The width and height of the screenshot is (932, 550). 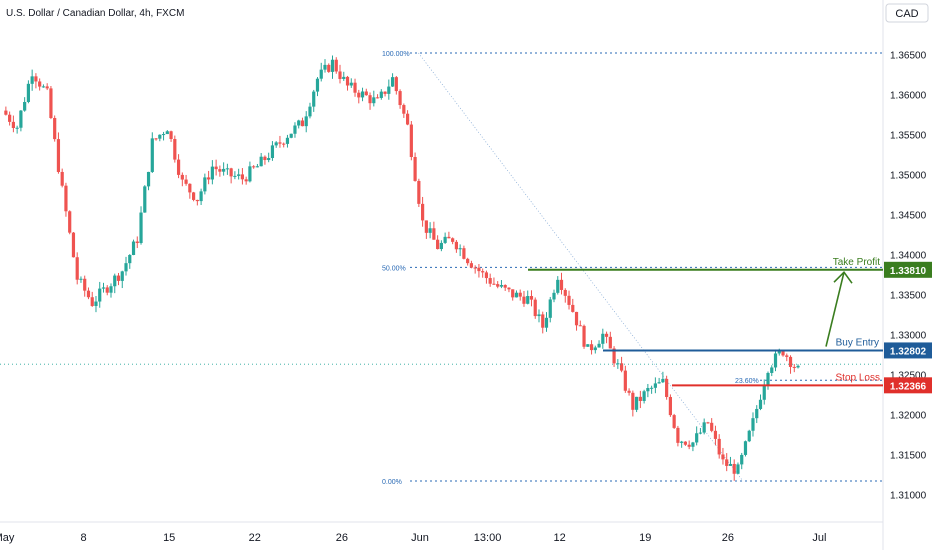 What do you see at coordinates (819, 538) in the screenshot?
I see `time-tick-label: Jul` at bounding box center [819, 538].